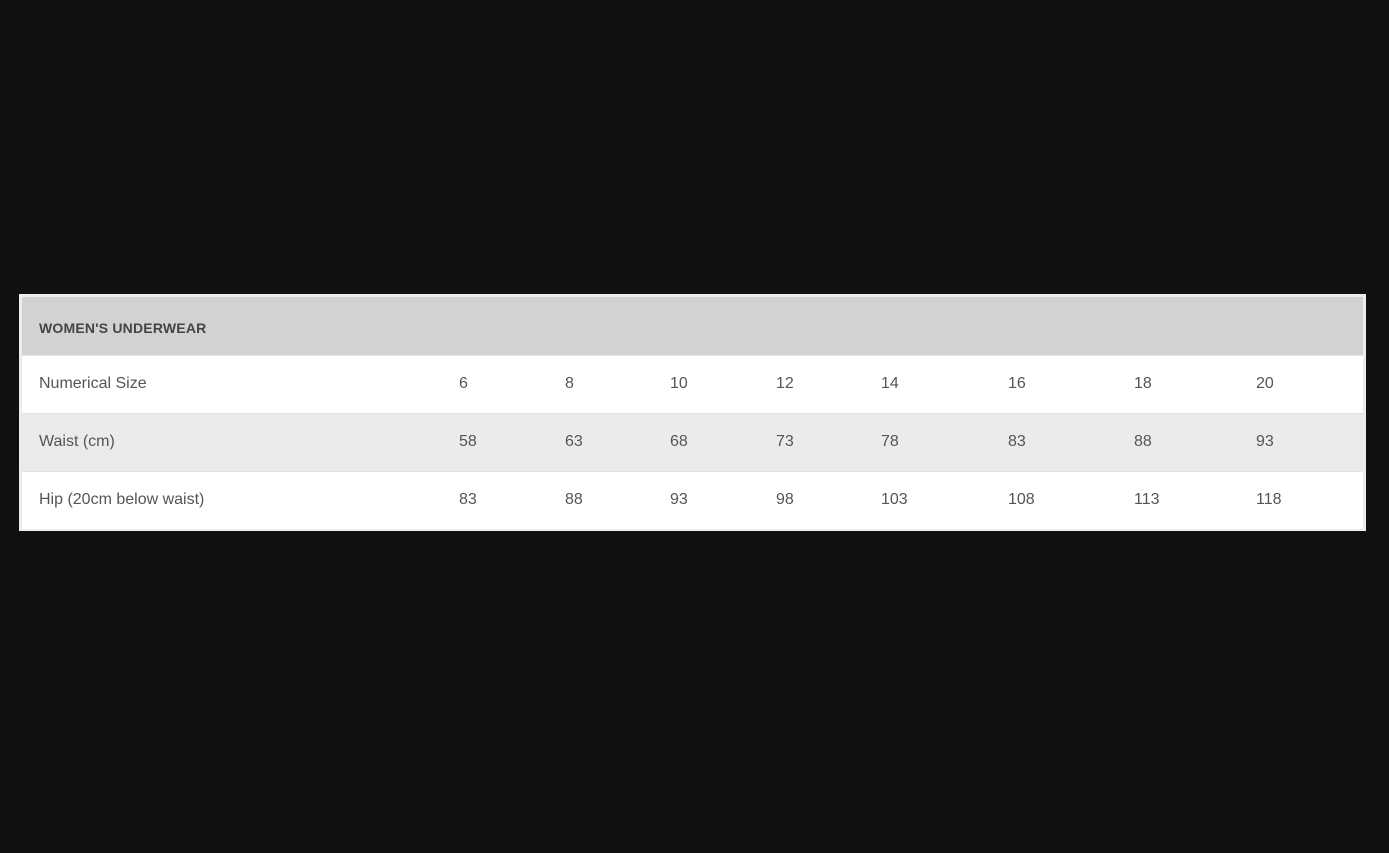  Describe the element at coordinates (122, 499) in the screenshot. I see `row-label: Hip (20cm below waist)` at that location.